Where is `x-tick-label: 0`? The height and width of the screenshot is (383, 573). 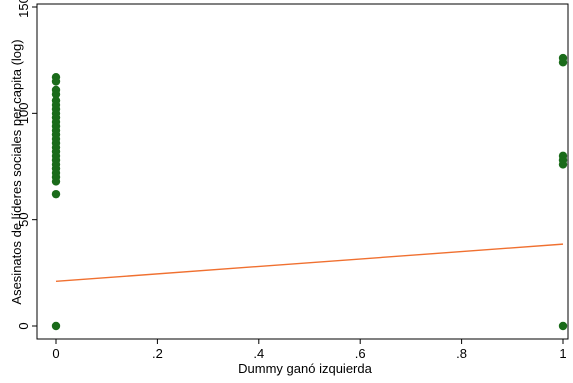 x-tick-label: 0 is located at coordinates (55, 353).